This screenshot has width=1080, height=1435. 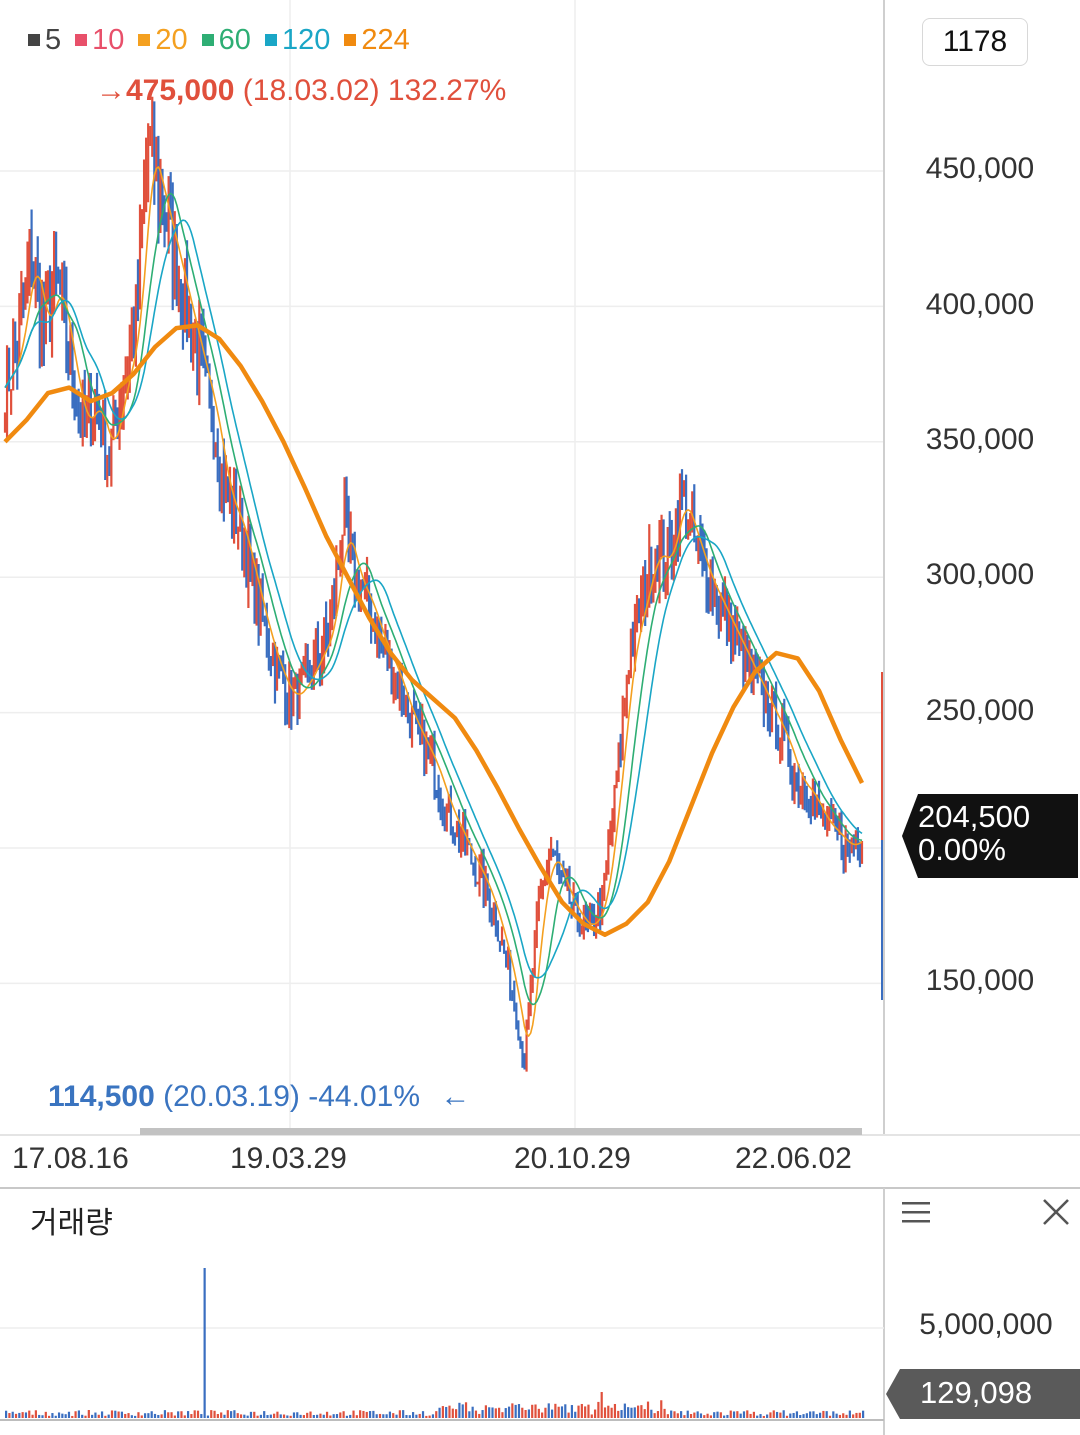 I want to click on legend-item-120: 120, so click(x=297, y=40).